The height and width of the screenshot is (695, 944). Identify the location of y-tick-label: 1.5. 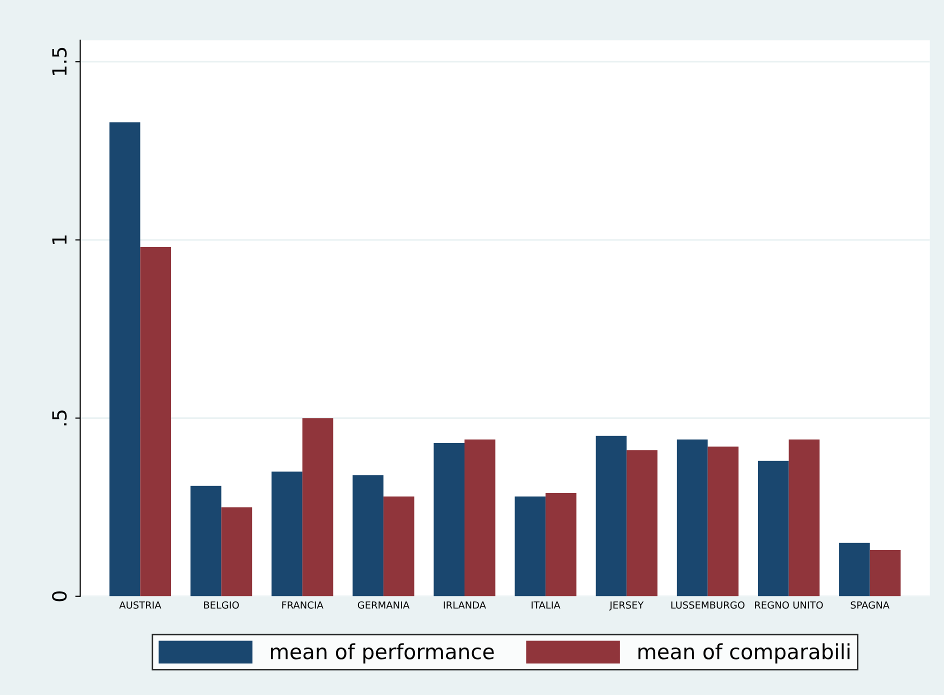
(59, 62).